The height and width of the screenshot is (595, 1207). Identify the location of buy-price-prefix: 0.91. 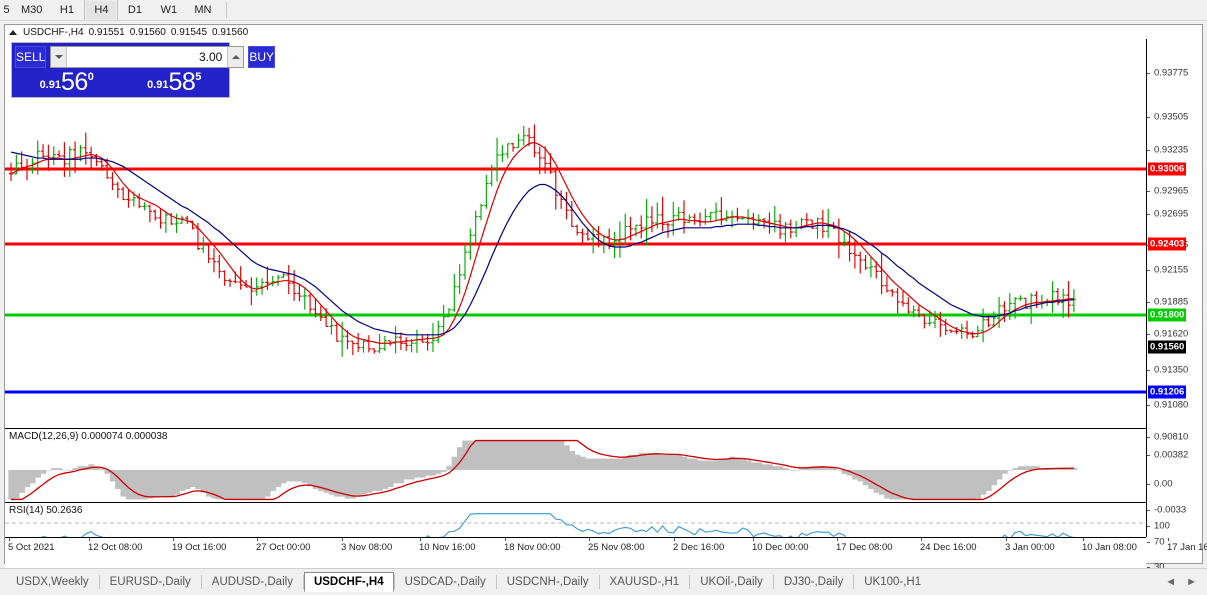
(158, 85).